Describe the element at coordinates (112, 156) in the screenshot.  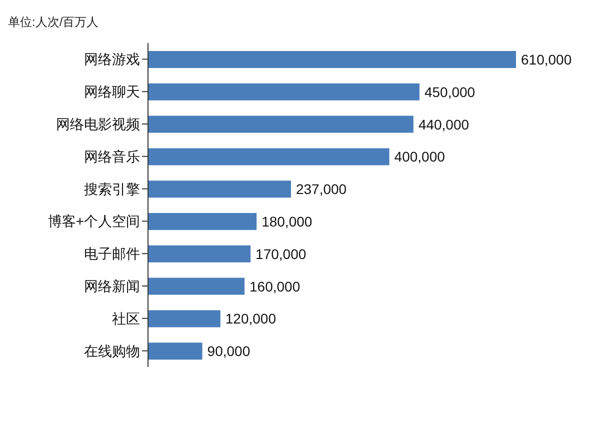
I see `y-tick-label: 网络音乐` at that location.